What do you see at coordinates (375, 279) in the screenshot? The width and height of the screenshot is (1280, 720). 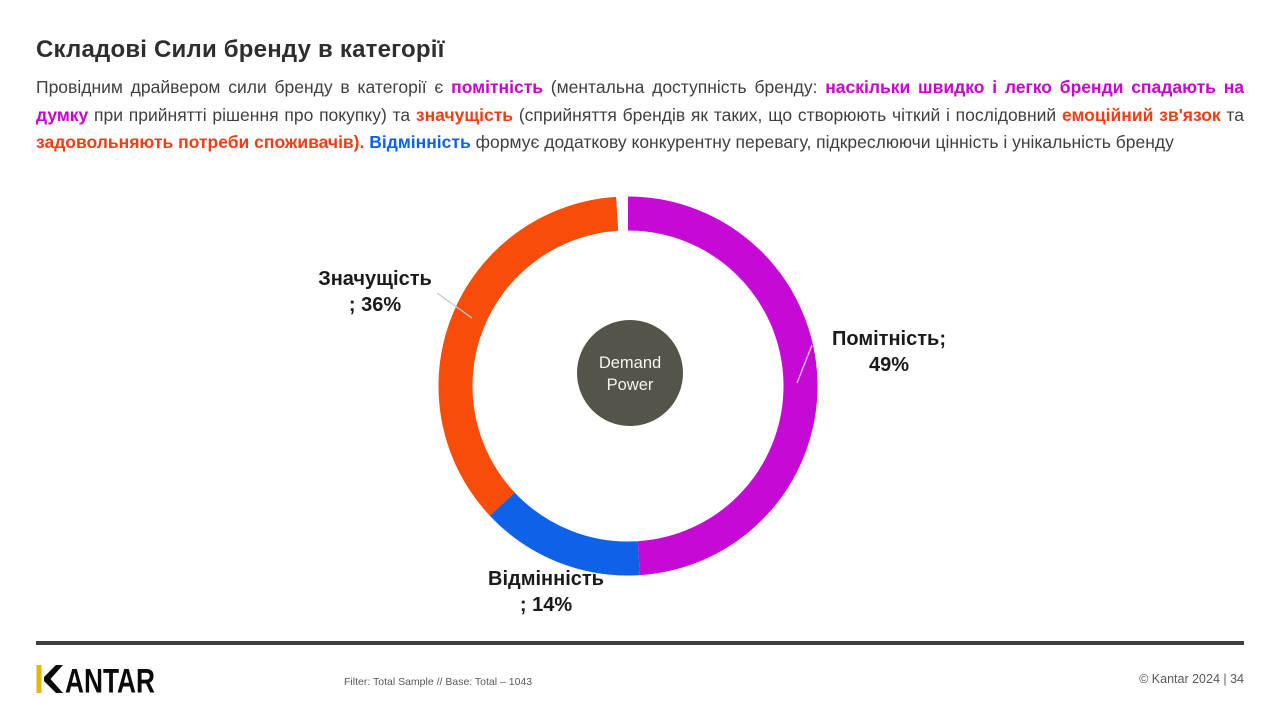 I see `callout-znachuschist-name: Значущість` at bounding box center [375, 279].